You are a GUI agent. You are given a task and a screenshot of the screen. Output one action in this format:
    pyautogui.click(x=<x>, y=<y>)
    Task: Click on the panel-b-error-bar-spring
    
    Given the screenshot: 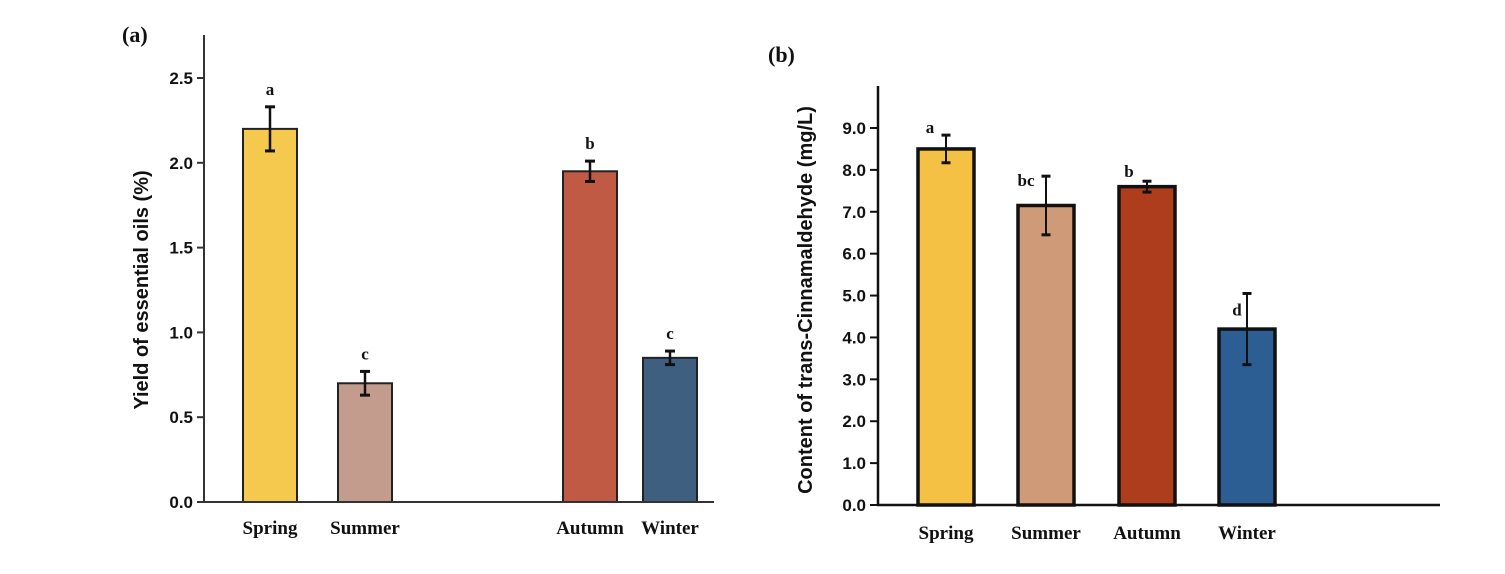 What is the action you would take?
    pyautogui.click(x=946, y=149)
    